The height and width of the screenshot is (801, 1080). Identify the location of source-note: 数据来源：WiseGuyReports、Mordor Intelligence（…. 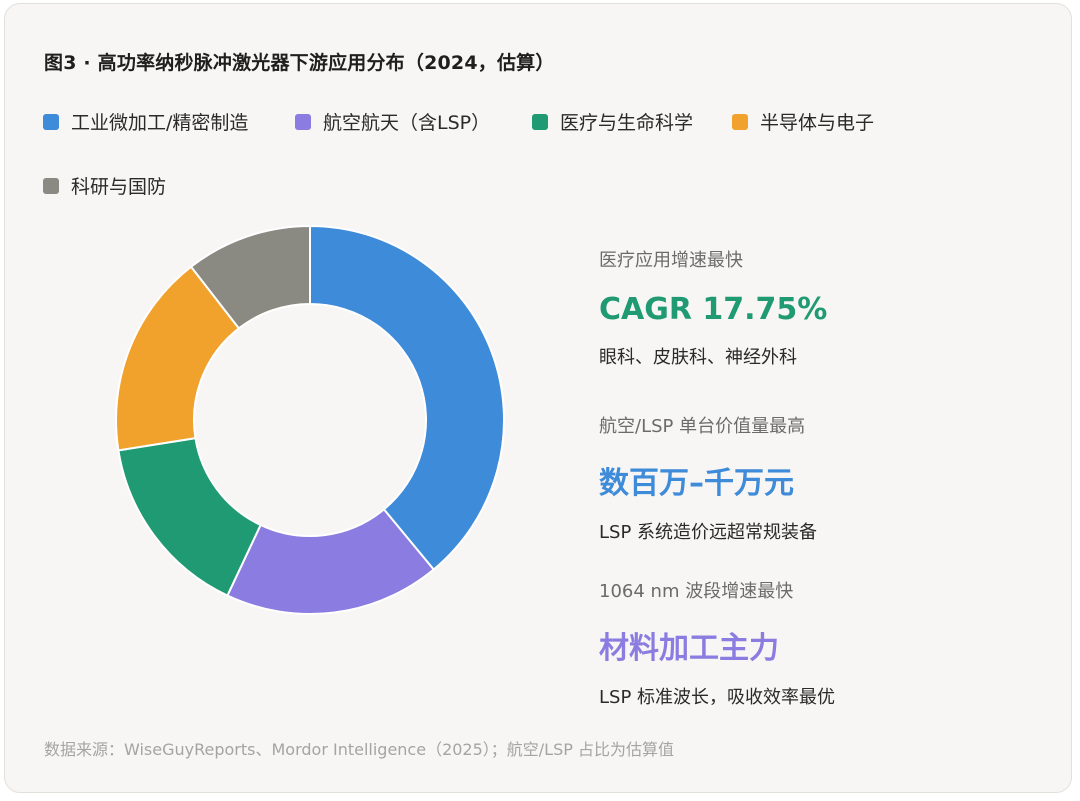
(359, 749).